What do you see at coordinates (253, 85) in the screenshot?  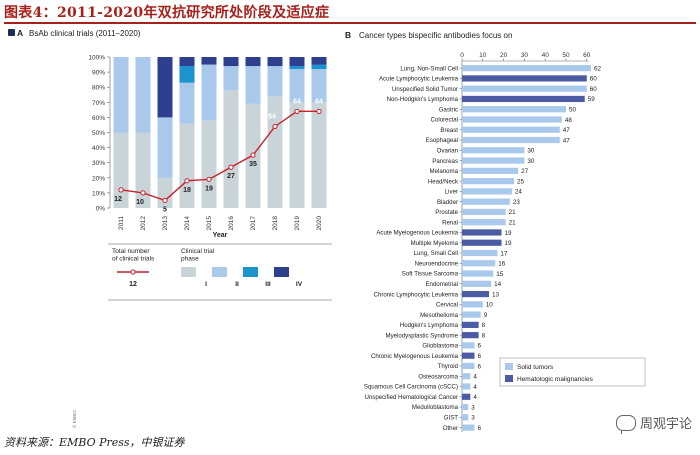 I see `bar-2017-phase-ii` at bounding box center [253, 85].